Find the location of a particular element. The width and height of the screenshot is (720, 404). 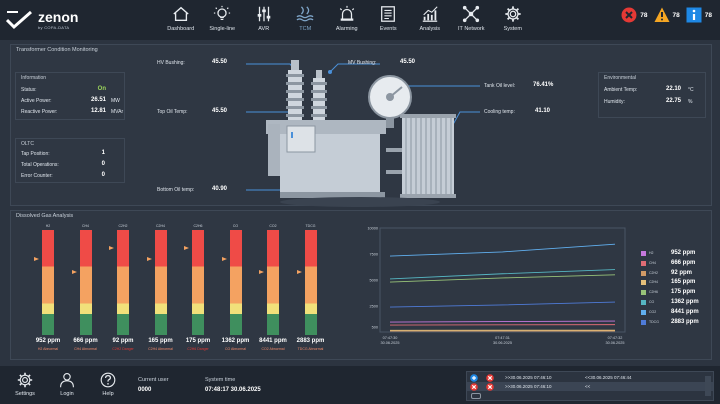

gas-state-label: C2H6 Danger is located at coordinates (198, 349).